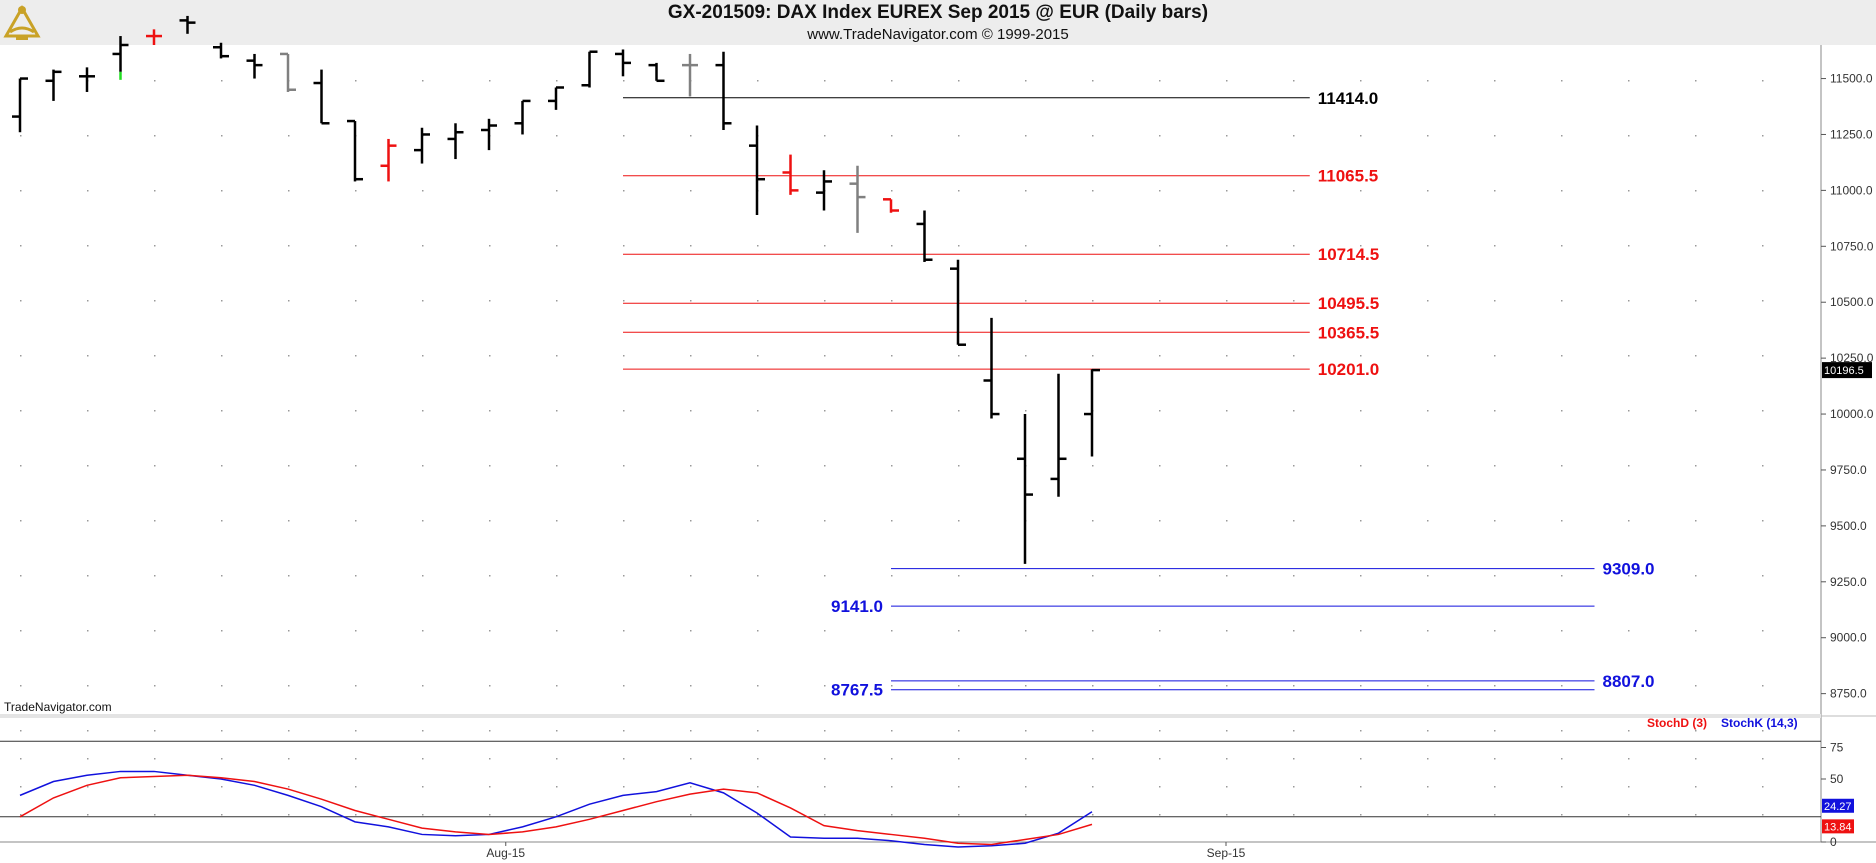  What do you see at coordinates (1838, 807) in the screenshot?
I see `stoch-value-label: 24.27` at bounding box center [1838, 807].